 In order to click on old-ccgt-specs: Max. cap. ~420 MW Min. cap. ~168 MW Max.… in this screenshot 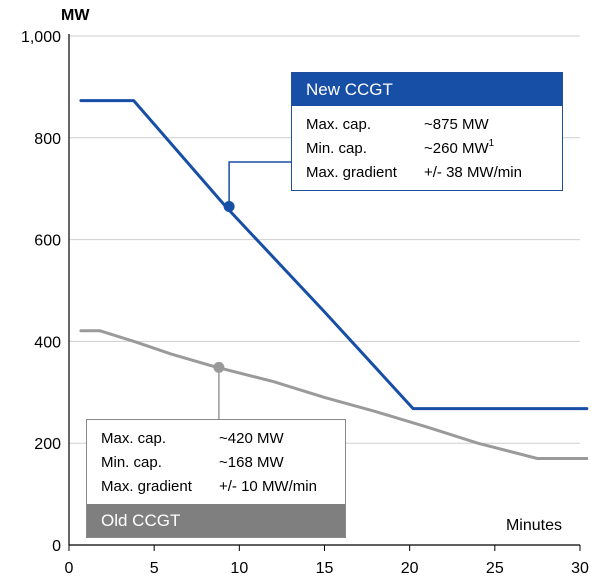, I will do `click(216, 459)`.